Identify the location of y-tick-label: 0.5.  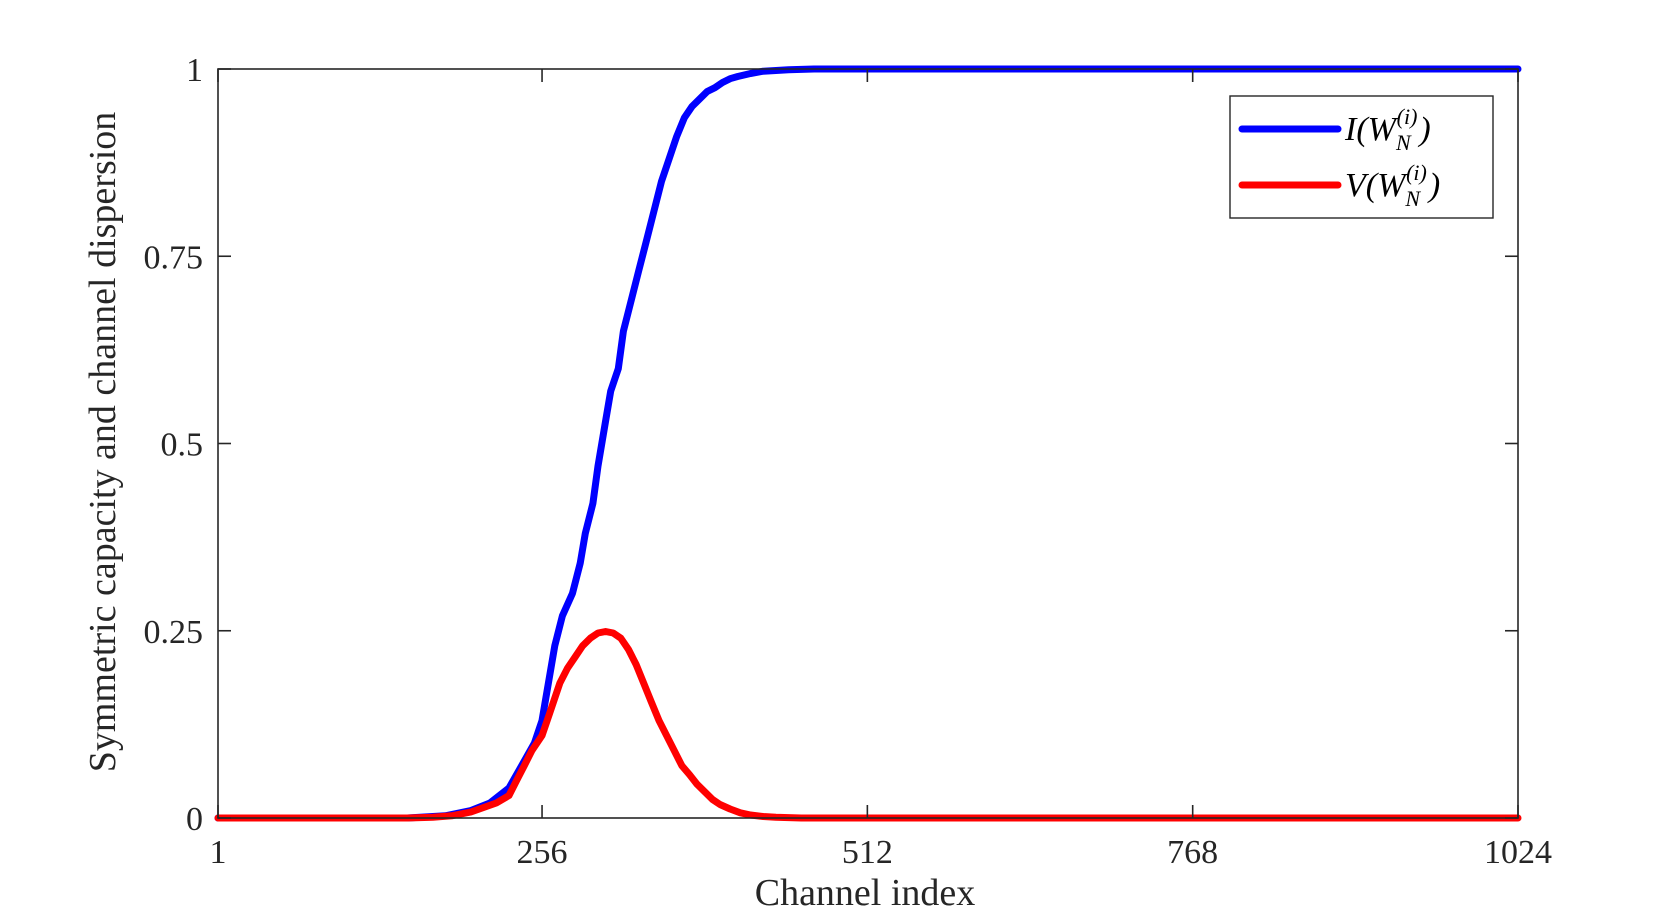
(182, 445).